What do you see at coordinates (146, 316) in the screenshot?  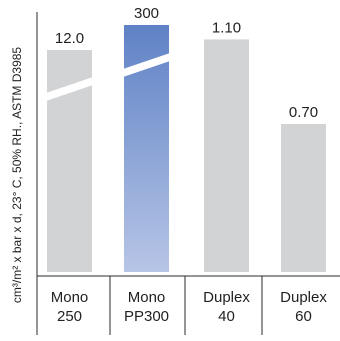 I see `category-label: PP300` at bounding box center [146, 316].